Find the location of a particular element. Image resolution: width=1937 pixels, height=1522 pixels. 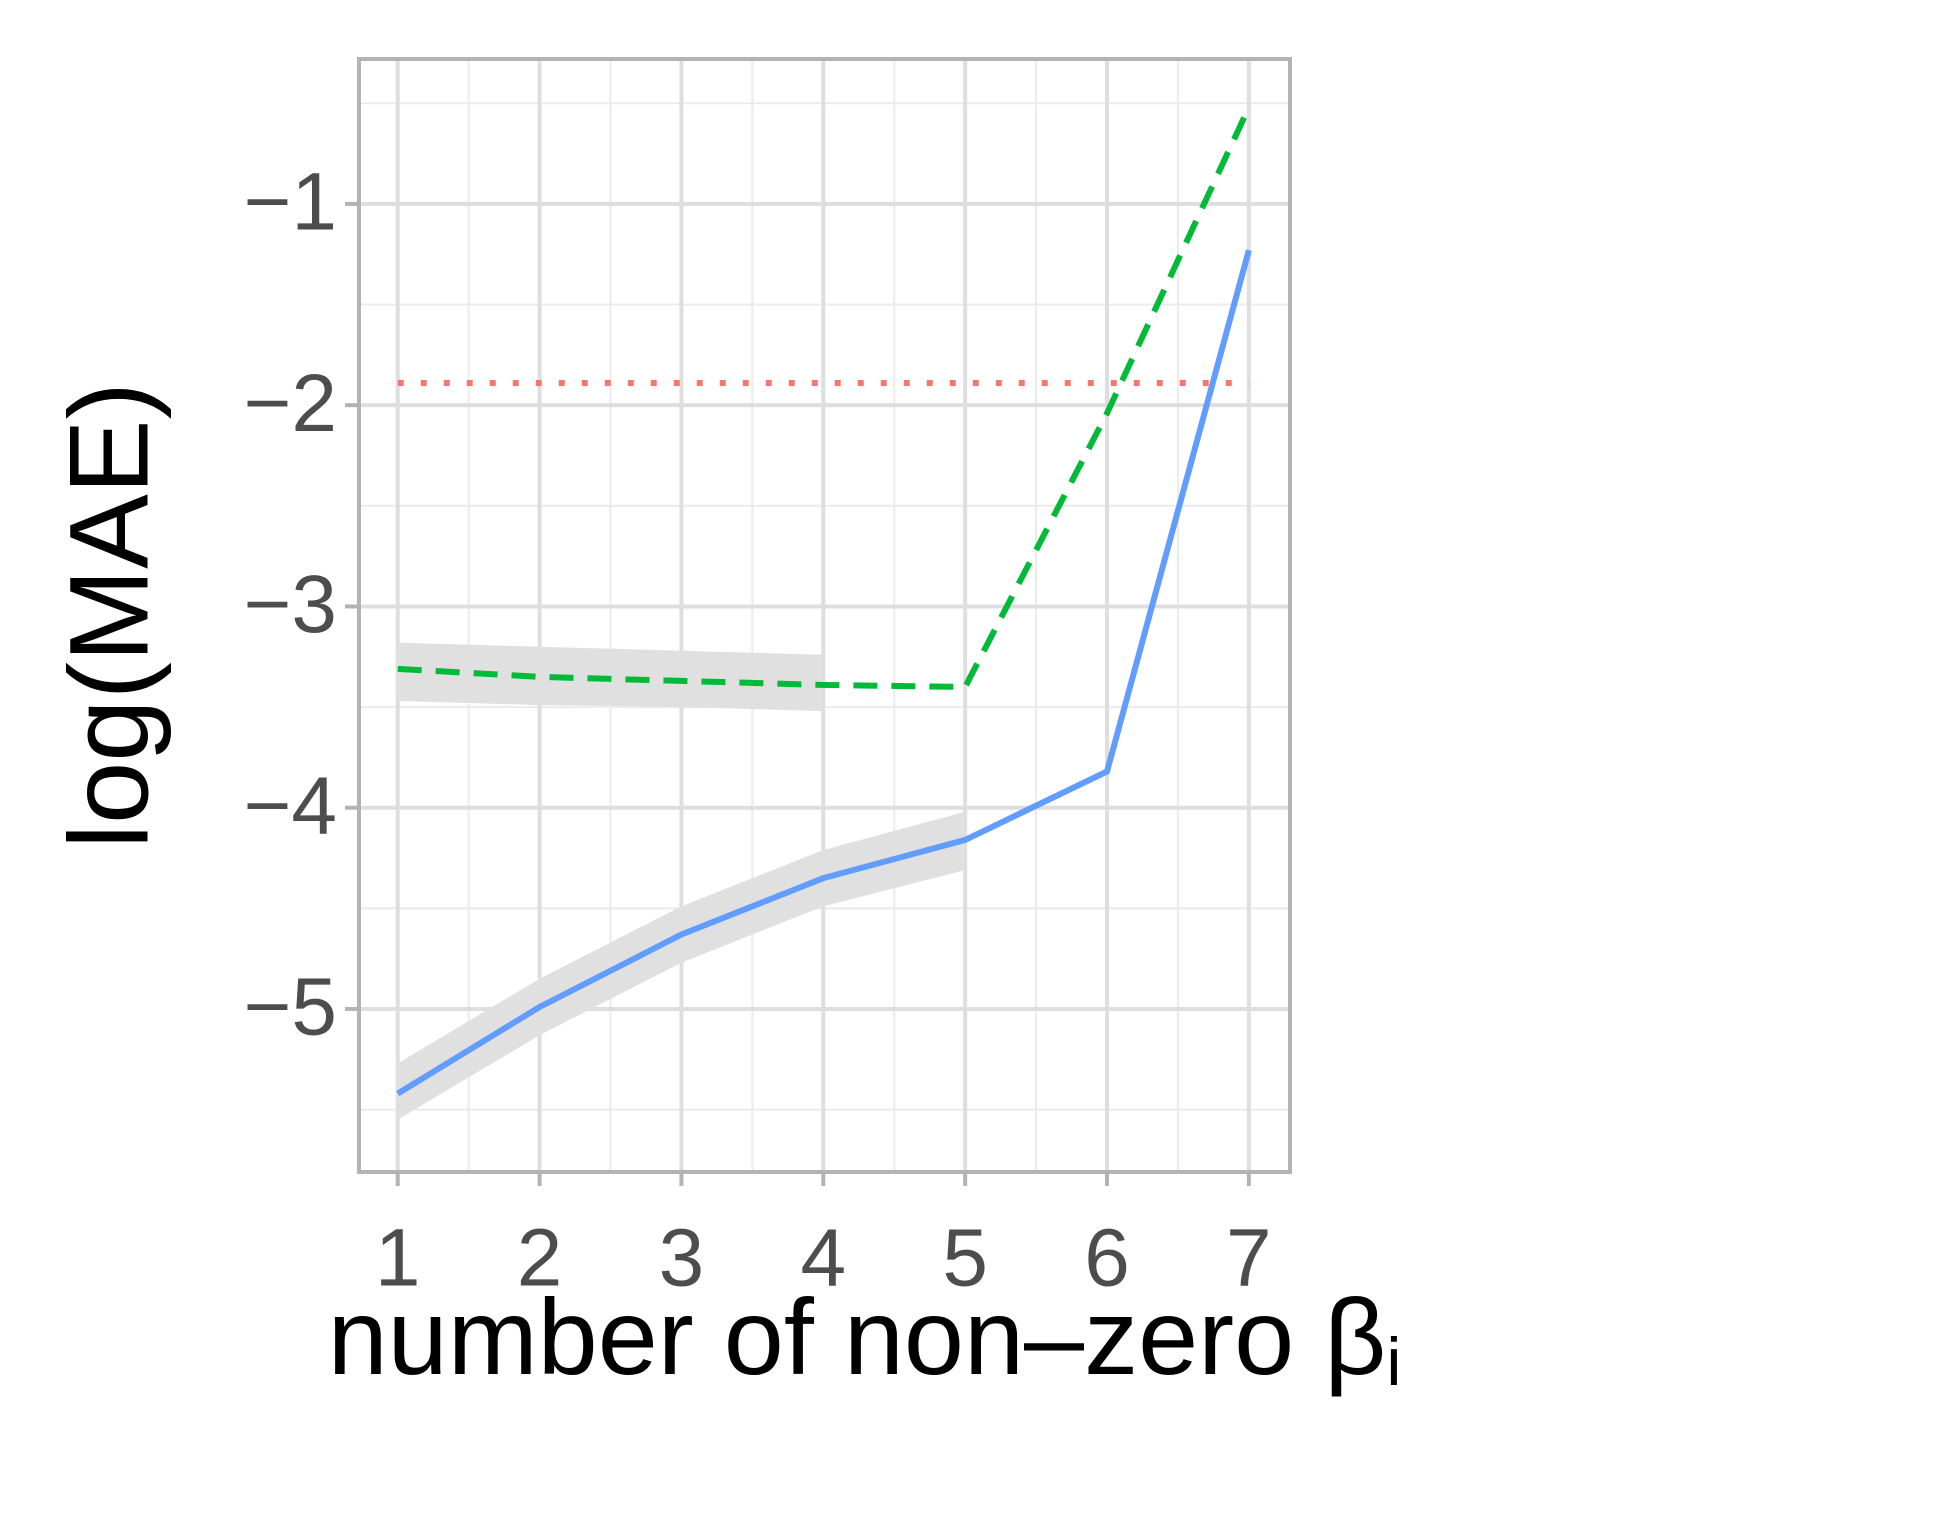

y-tick-label: −1 is located at coordinates (291, 202).